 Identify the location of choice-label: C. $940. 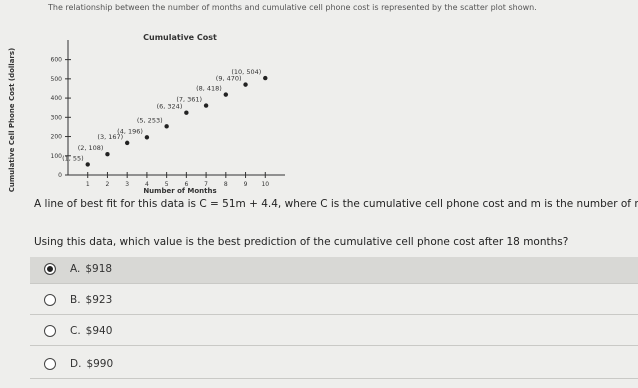
(91, 331).